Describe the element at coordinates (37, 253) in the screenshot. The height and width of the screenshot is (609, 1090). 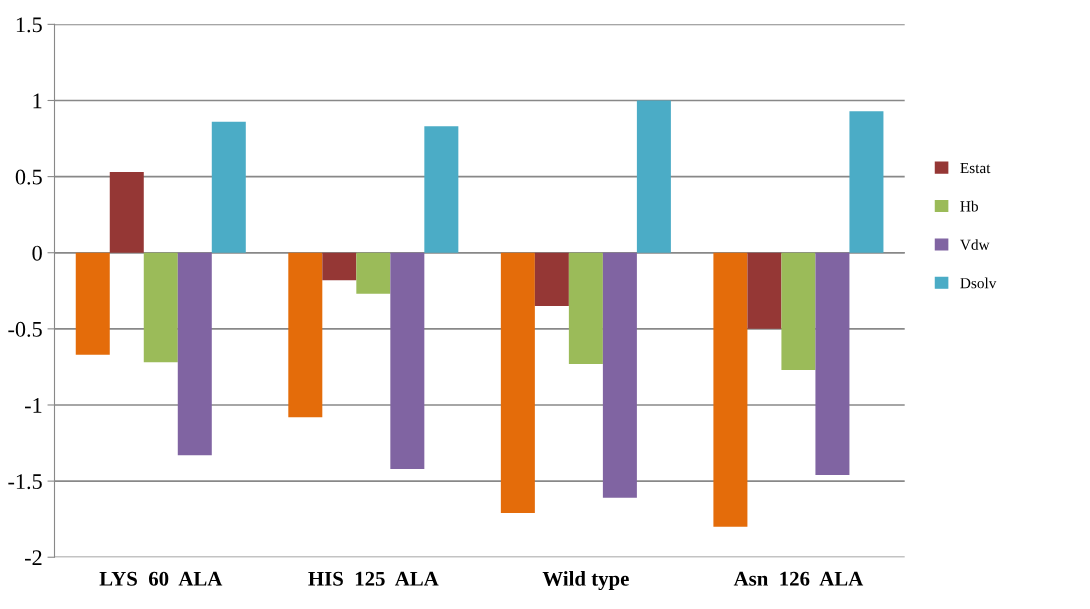
I see `y-tick-label: 0` at that location.